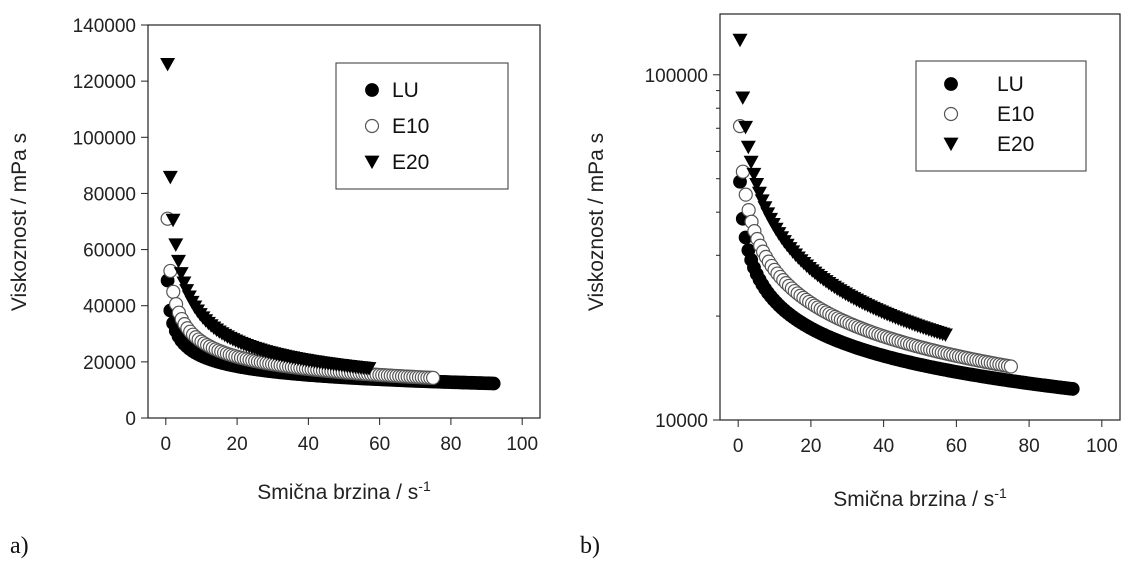 The width and height of the screenshot is (1134, 561). Describe the element at coordinates (109, 251) in the screenshot. I see `y-tick-label: 60000` at that location.